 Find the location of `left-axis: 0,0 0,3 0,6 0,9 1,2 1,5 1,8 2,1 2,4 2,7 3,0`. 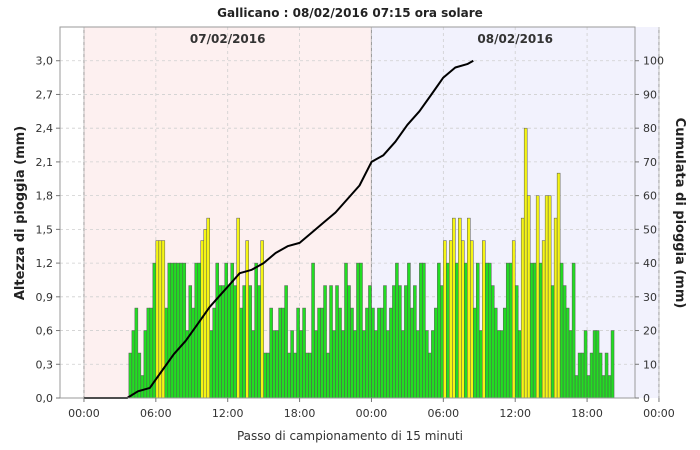

left-axis: 0,0 0,3 0,6 0,9 1,2 1,5 1,8 2,1 2,4 2,7 3,0 is located at coordinates (48, 230).